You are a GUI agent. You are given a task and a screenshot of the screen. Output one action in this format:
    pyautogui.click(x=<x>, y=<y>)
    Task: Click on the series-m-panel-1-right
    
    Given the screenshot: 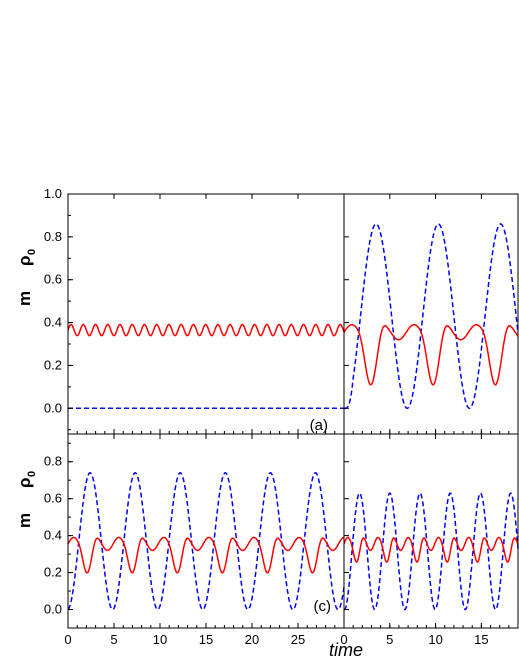 What is the action you would take?
    pyautogui.click(x=431, y=549)
    